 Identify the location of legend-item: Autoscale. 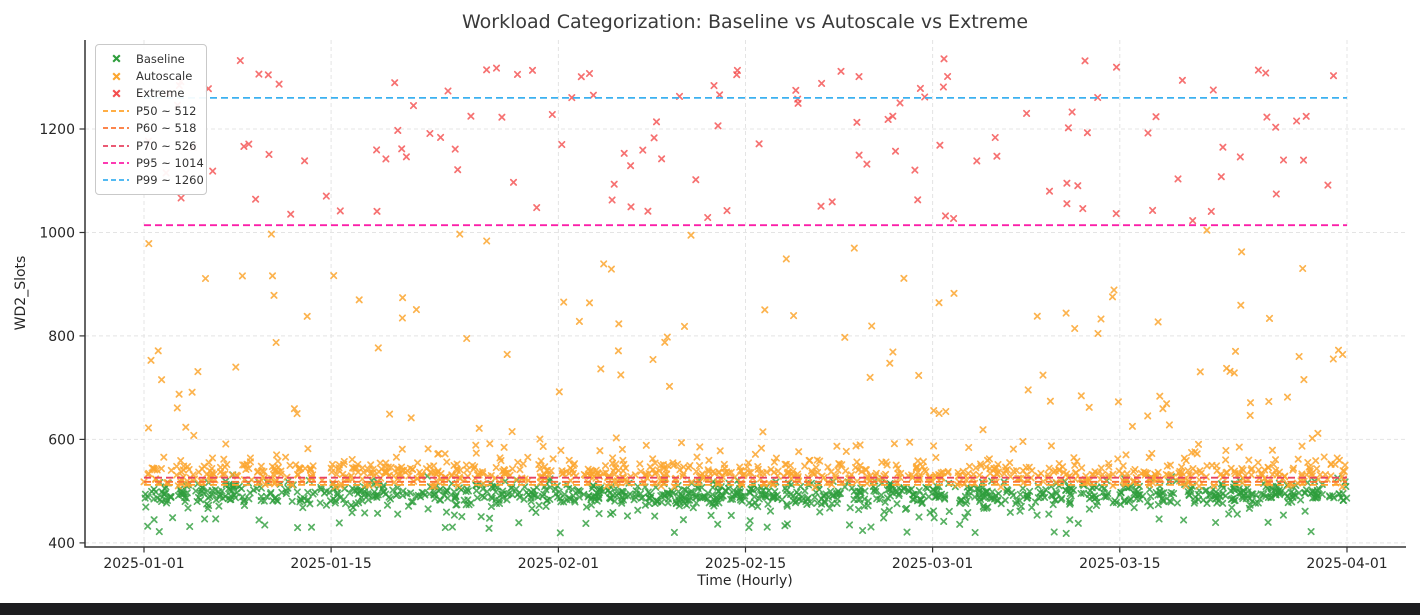
(150, 75).